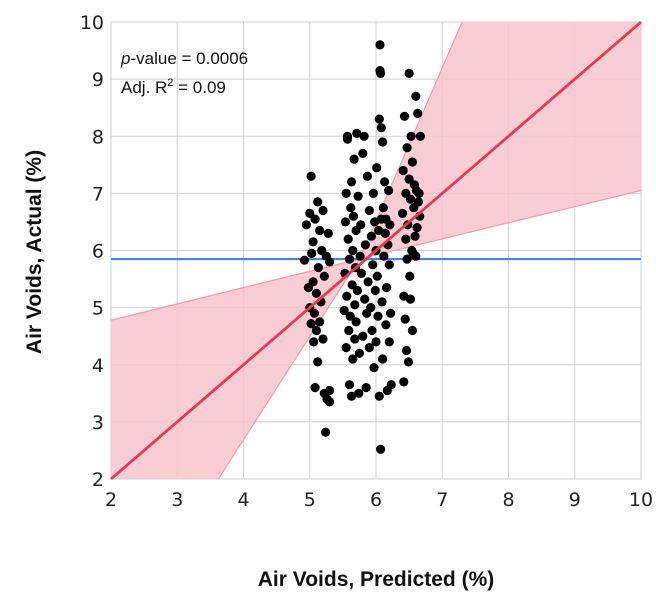 The width and height of the screenshot is (656, 613). I want to click on pvalue-annotation: p-value = 0.0006, so click(184, 58).